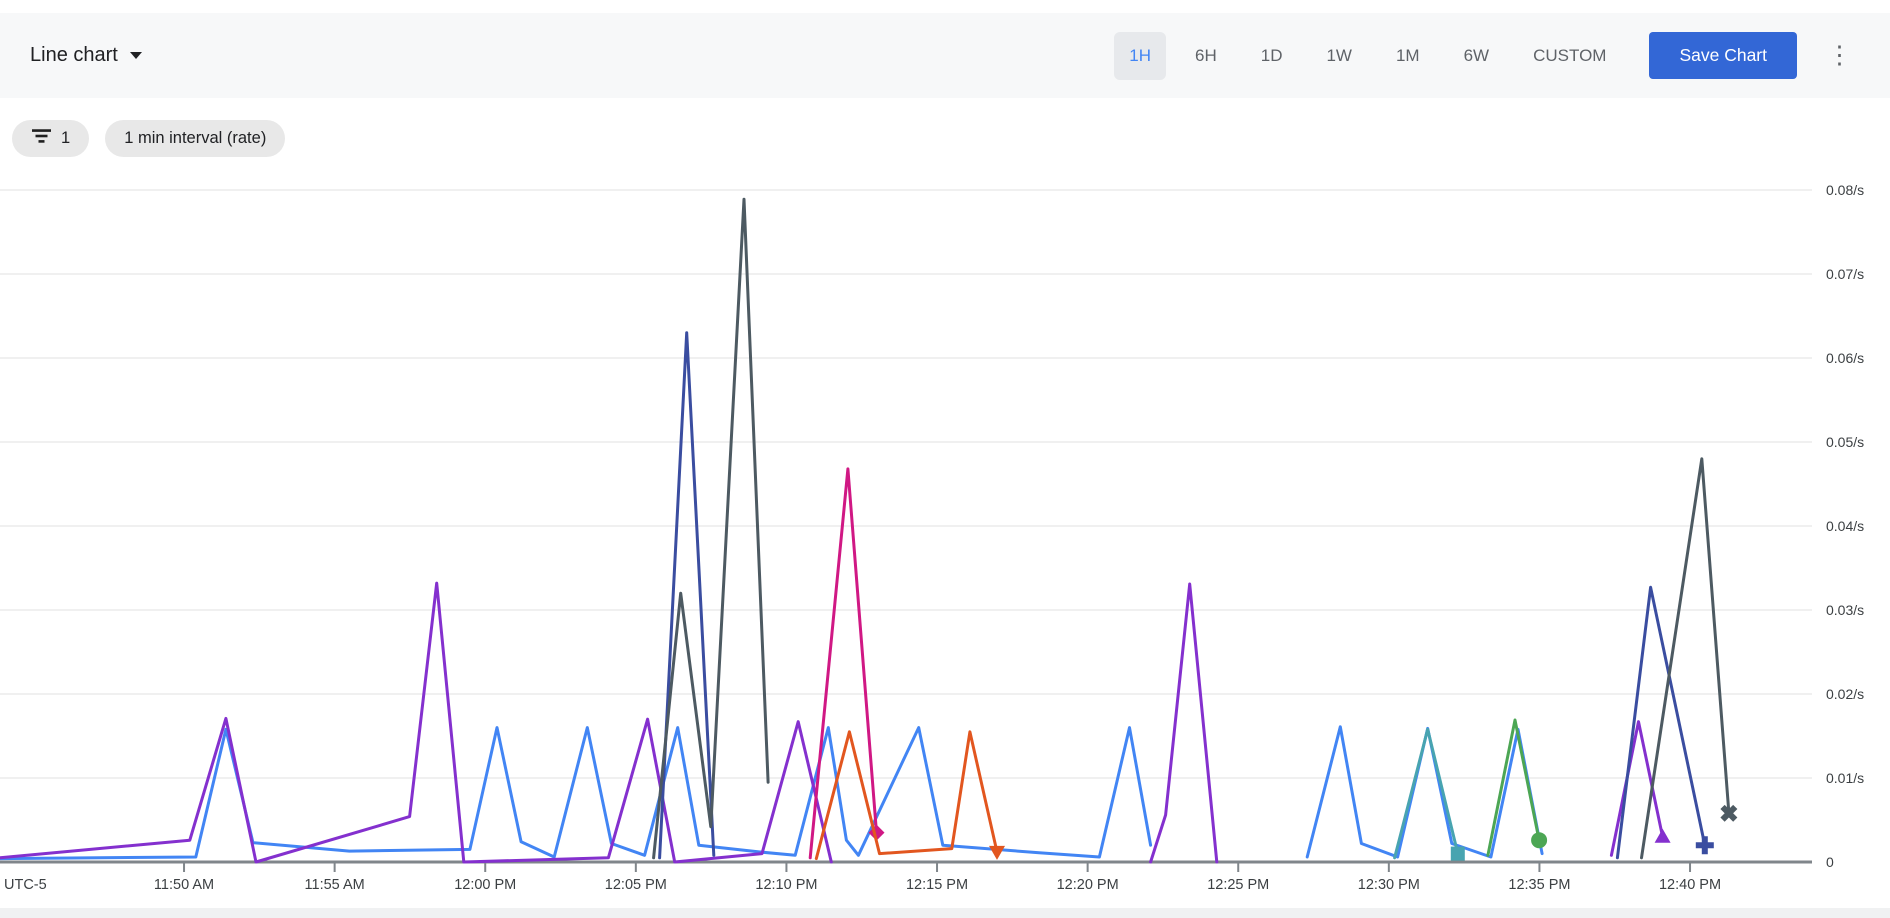 Image resolution: width=1890 pixels, height=918 pixels. Describe the element at coordinates (1140, 55) in the screenshot. I see `time-range-1h: 1H` at that location.